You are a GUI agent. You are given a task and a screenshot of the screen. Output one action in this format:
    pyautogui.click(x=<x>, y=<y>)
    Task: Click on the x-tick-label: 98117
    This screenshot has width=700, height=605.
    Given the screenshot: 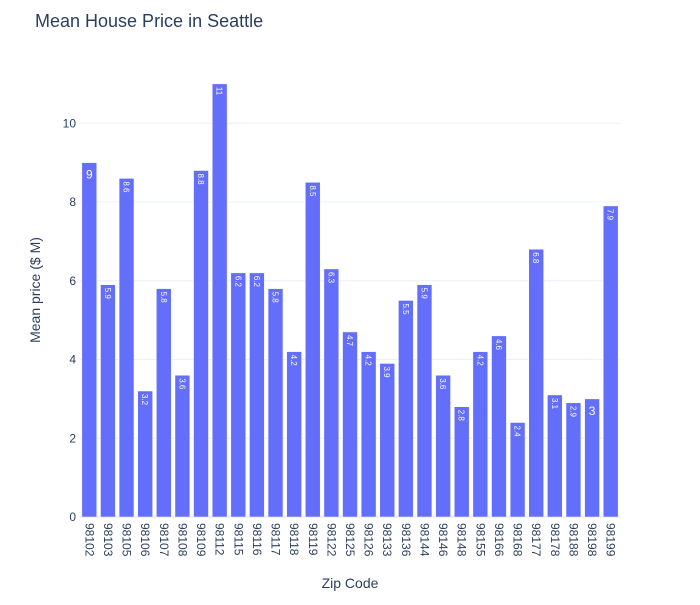 What is the action you would take?
    pyautogui.click(x=276, y=539)
    